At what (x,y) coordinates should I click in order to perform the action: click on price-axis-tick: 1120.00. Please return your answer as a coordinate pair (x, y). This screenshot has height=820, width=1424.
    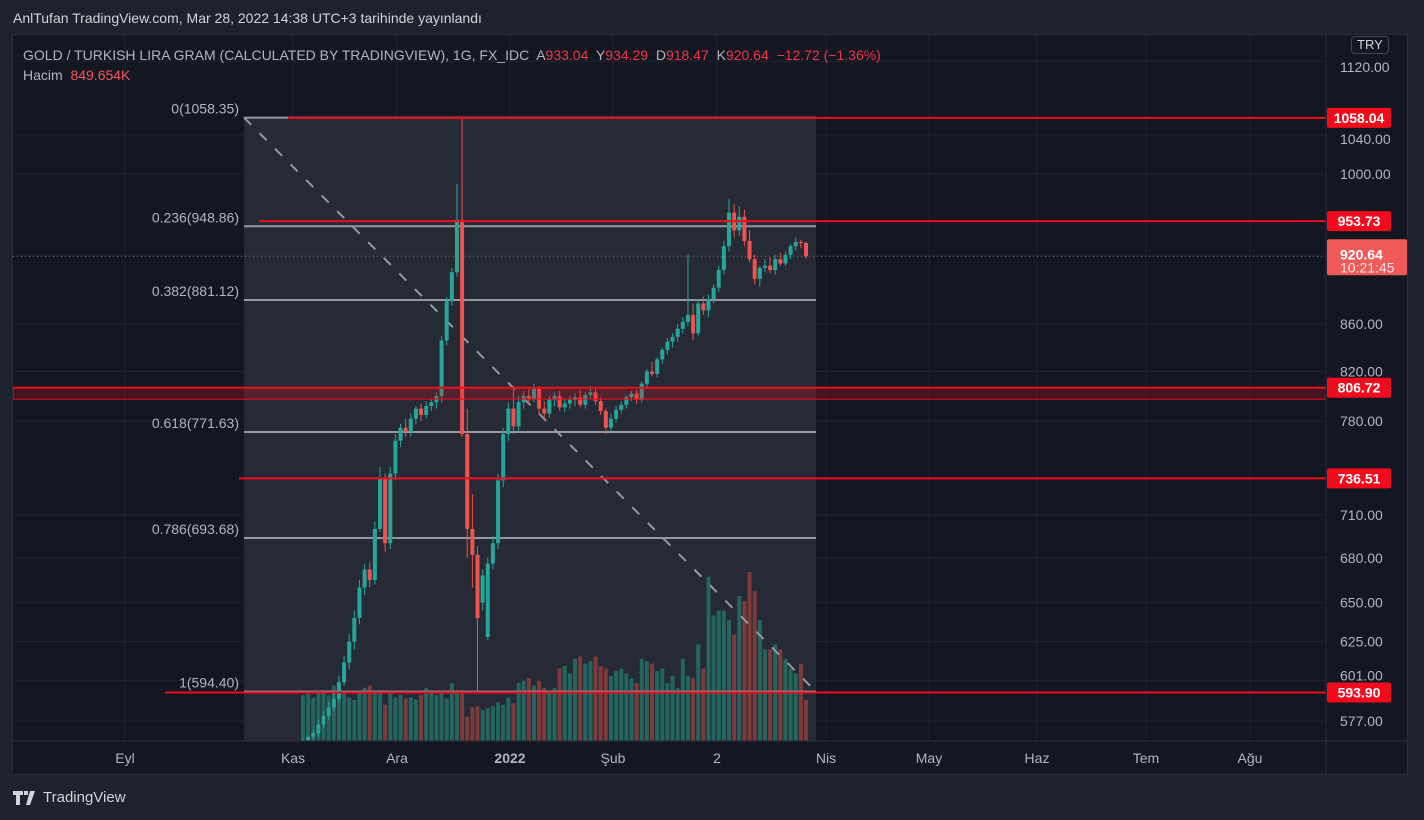
    Looking at the image, I should click on (1365, 67).